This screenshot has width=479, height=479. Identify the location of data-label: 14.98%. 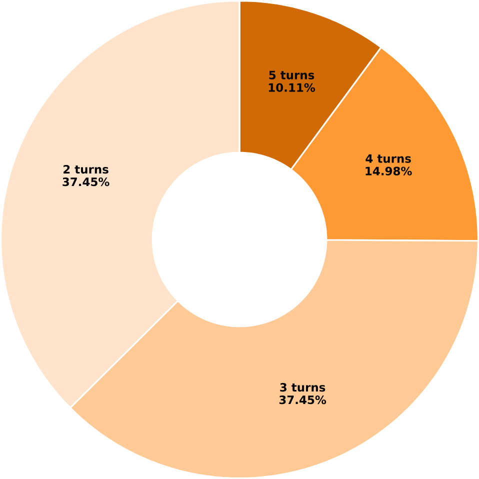
(389, 171).